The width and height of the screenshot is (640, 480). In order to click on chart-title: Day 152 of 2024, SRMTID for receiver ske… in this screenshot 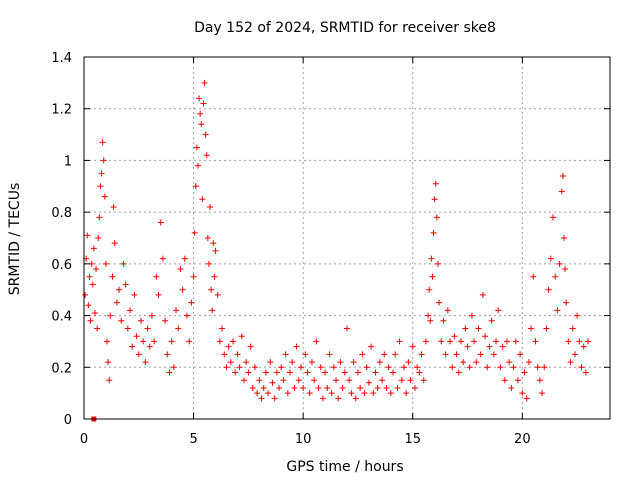, I will do `click(345, 28)`.